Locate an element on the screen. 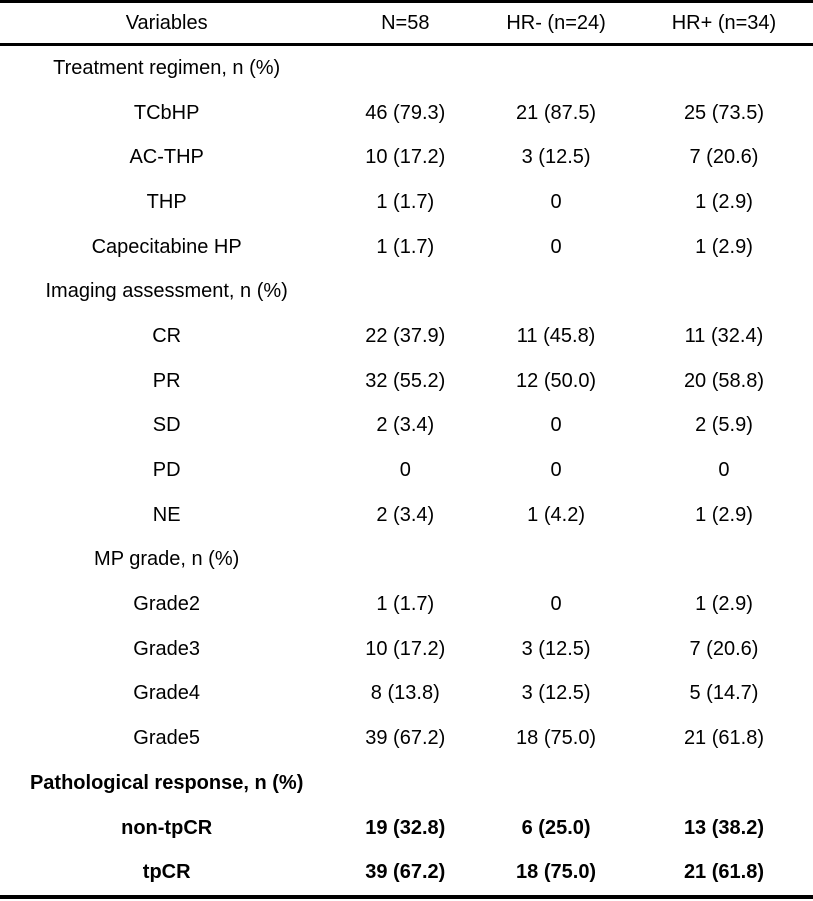 The height and width of the screenshot is (901, 813). column-header-hr-neg: HR- (n=24) is located at coordinates (556, 23).